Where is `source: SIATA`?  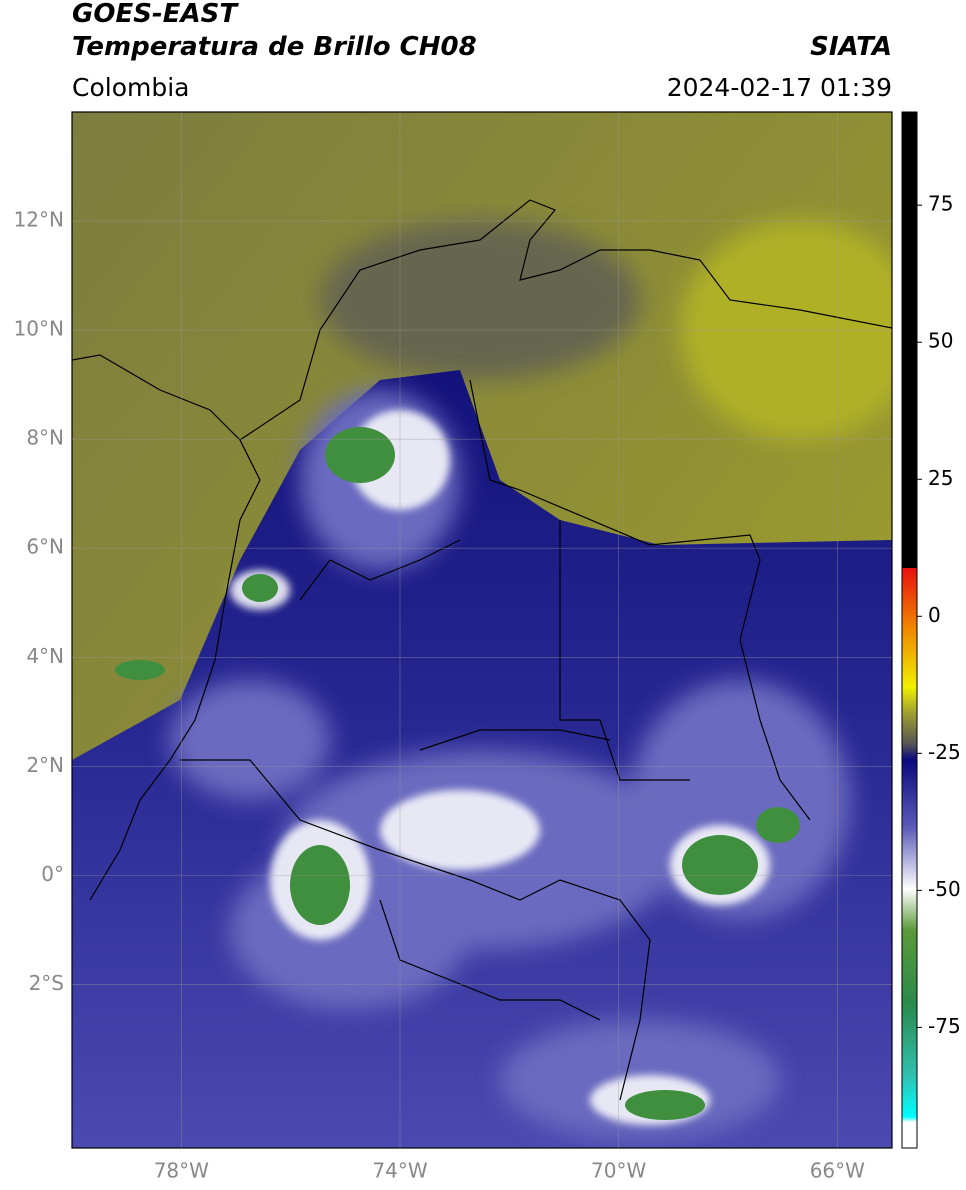
source: SIATA is located at coordinates (851, 47).